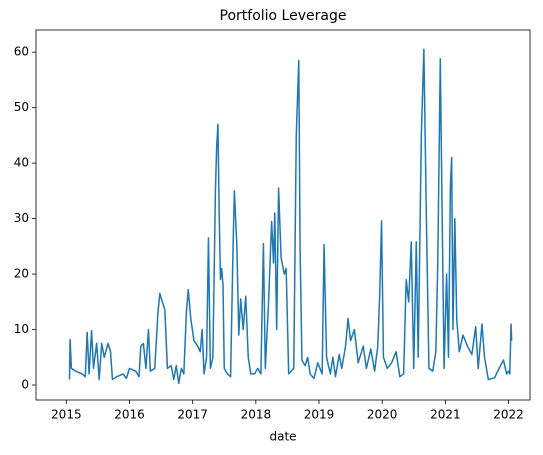  Describe the element at coordinates (21, 163) in the screenshot. I see `y-tick-label: 40` at that location.